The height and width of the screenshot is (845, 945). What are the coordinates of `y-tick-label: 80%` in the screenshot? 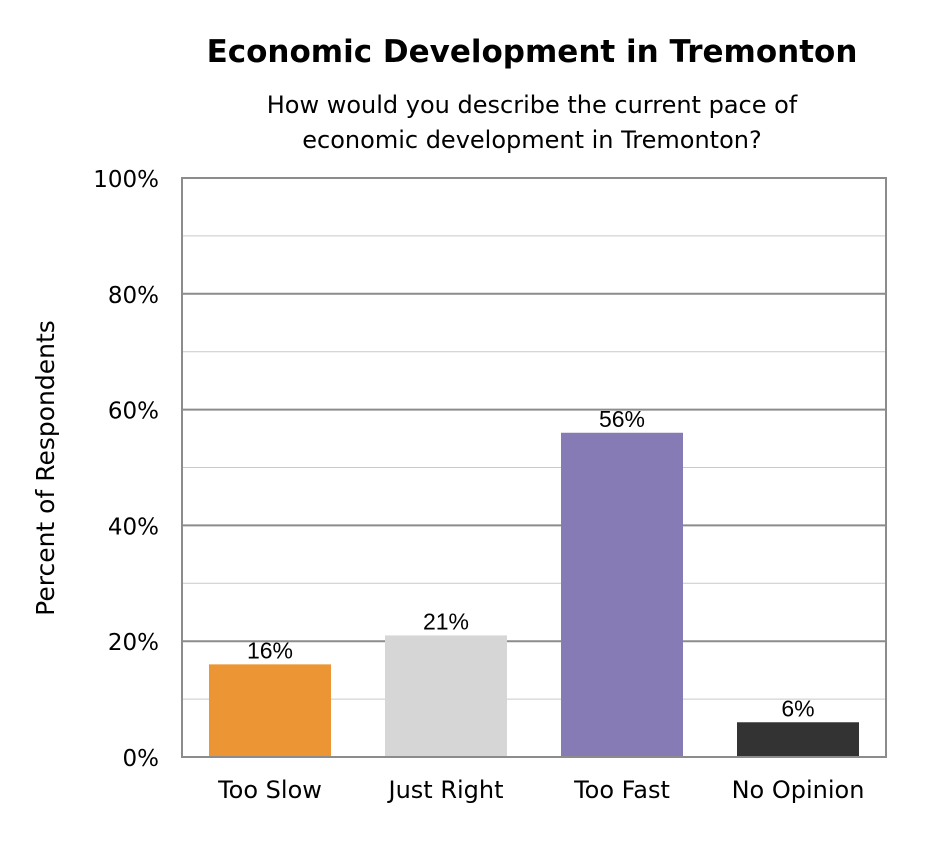 It's located at (133, 296).